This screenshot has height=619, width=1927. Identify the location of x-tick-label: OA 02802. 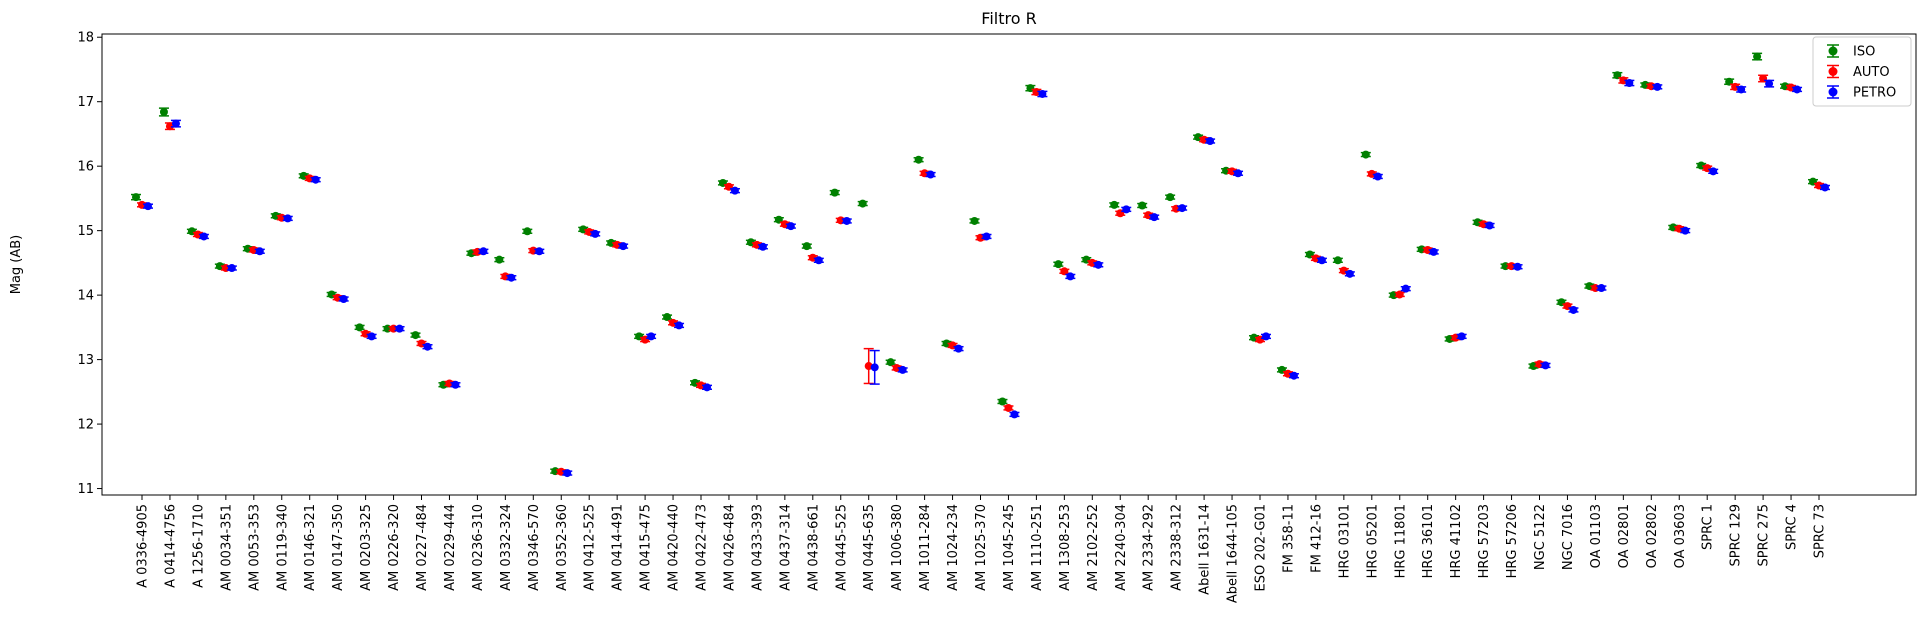
(1652, 536).